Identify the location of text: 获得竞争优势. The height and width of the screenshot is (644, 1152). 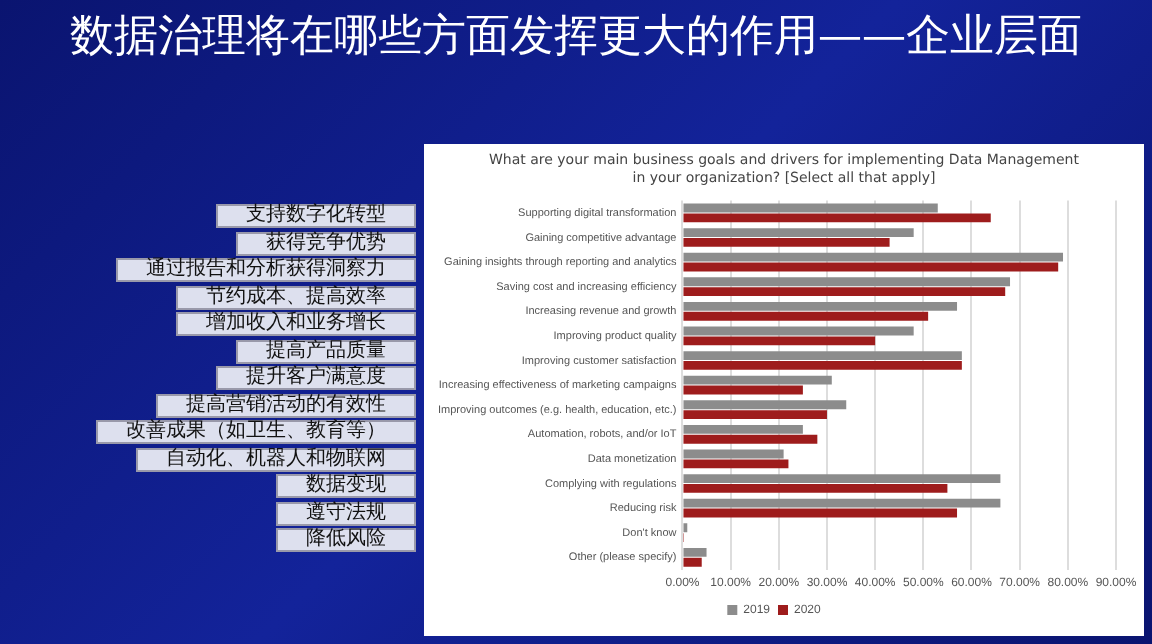
(326, 243).